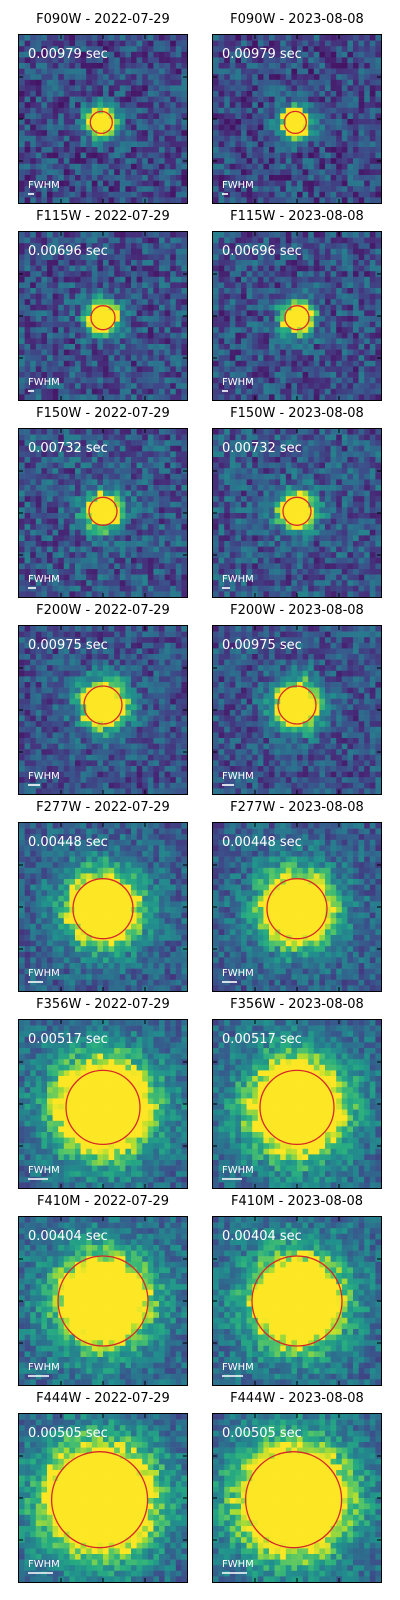 Image resolution: width=400 pixels, height=1600 pixels. Describe the element at coordinates (297, 216) in the screenshot. I see `panel-title: F115W - 2023-08-08` at that location.